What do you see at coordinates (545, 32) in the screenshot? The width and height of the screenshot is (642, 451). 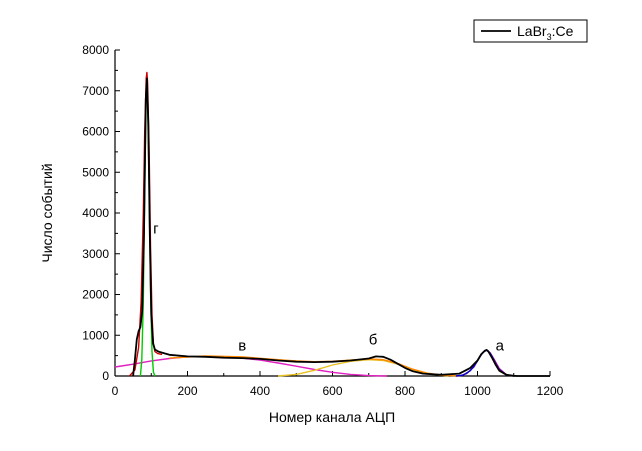 I see `legend-label-labbr3: LaBr3:Ce` at bounding box center [545, 32].